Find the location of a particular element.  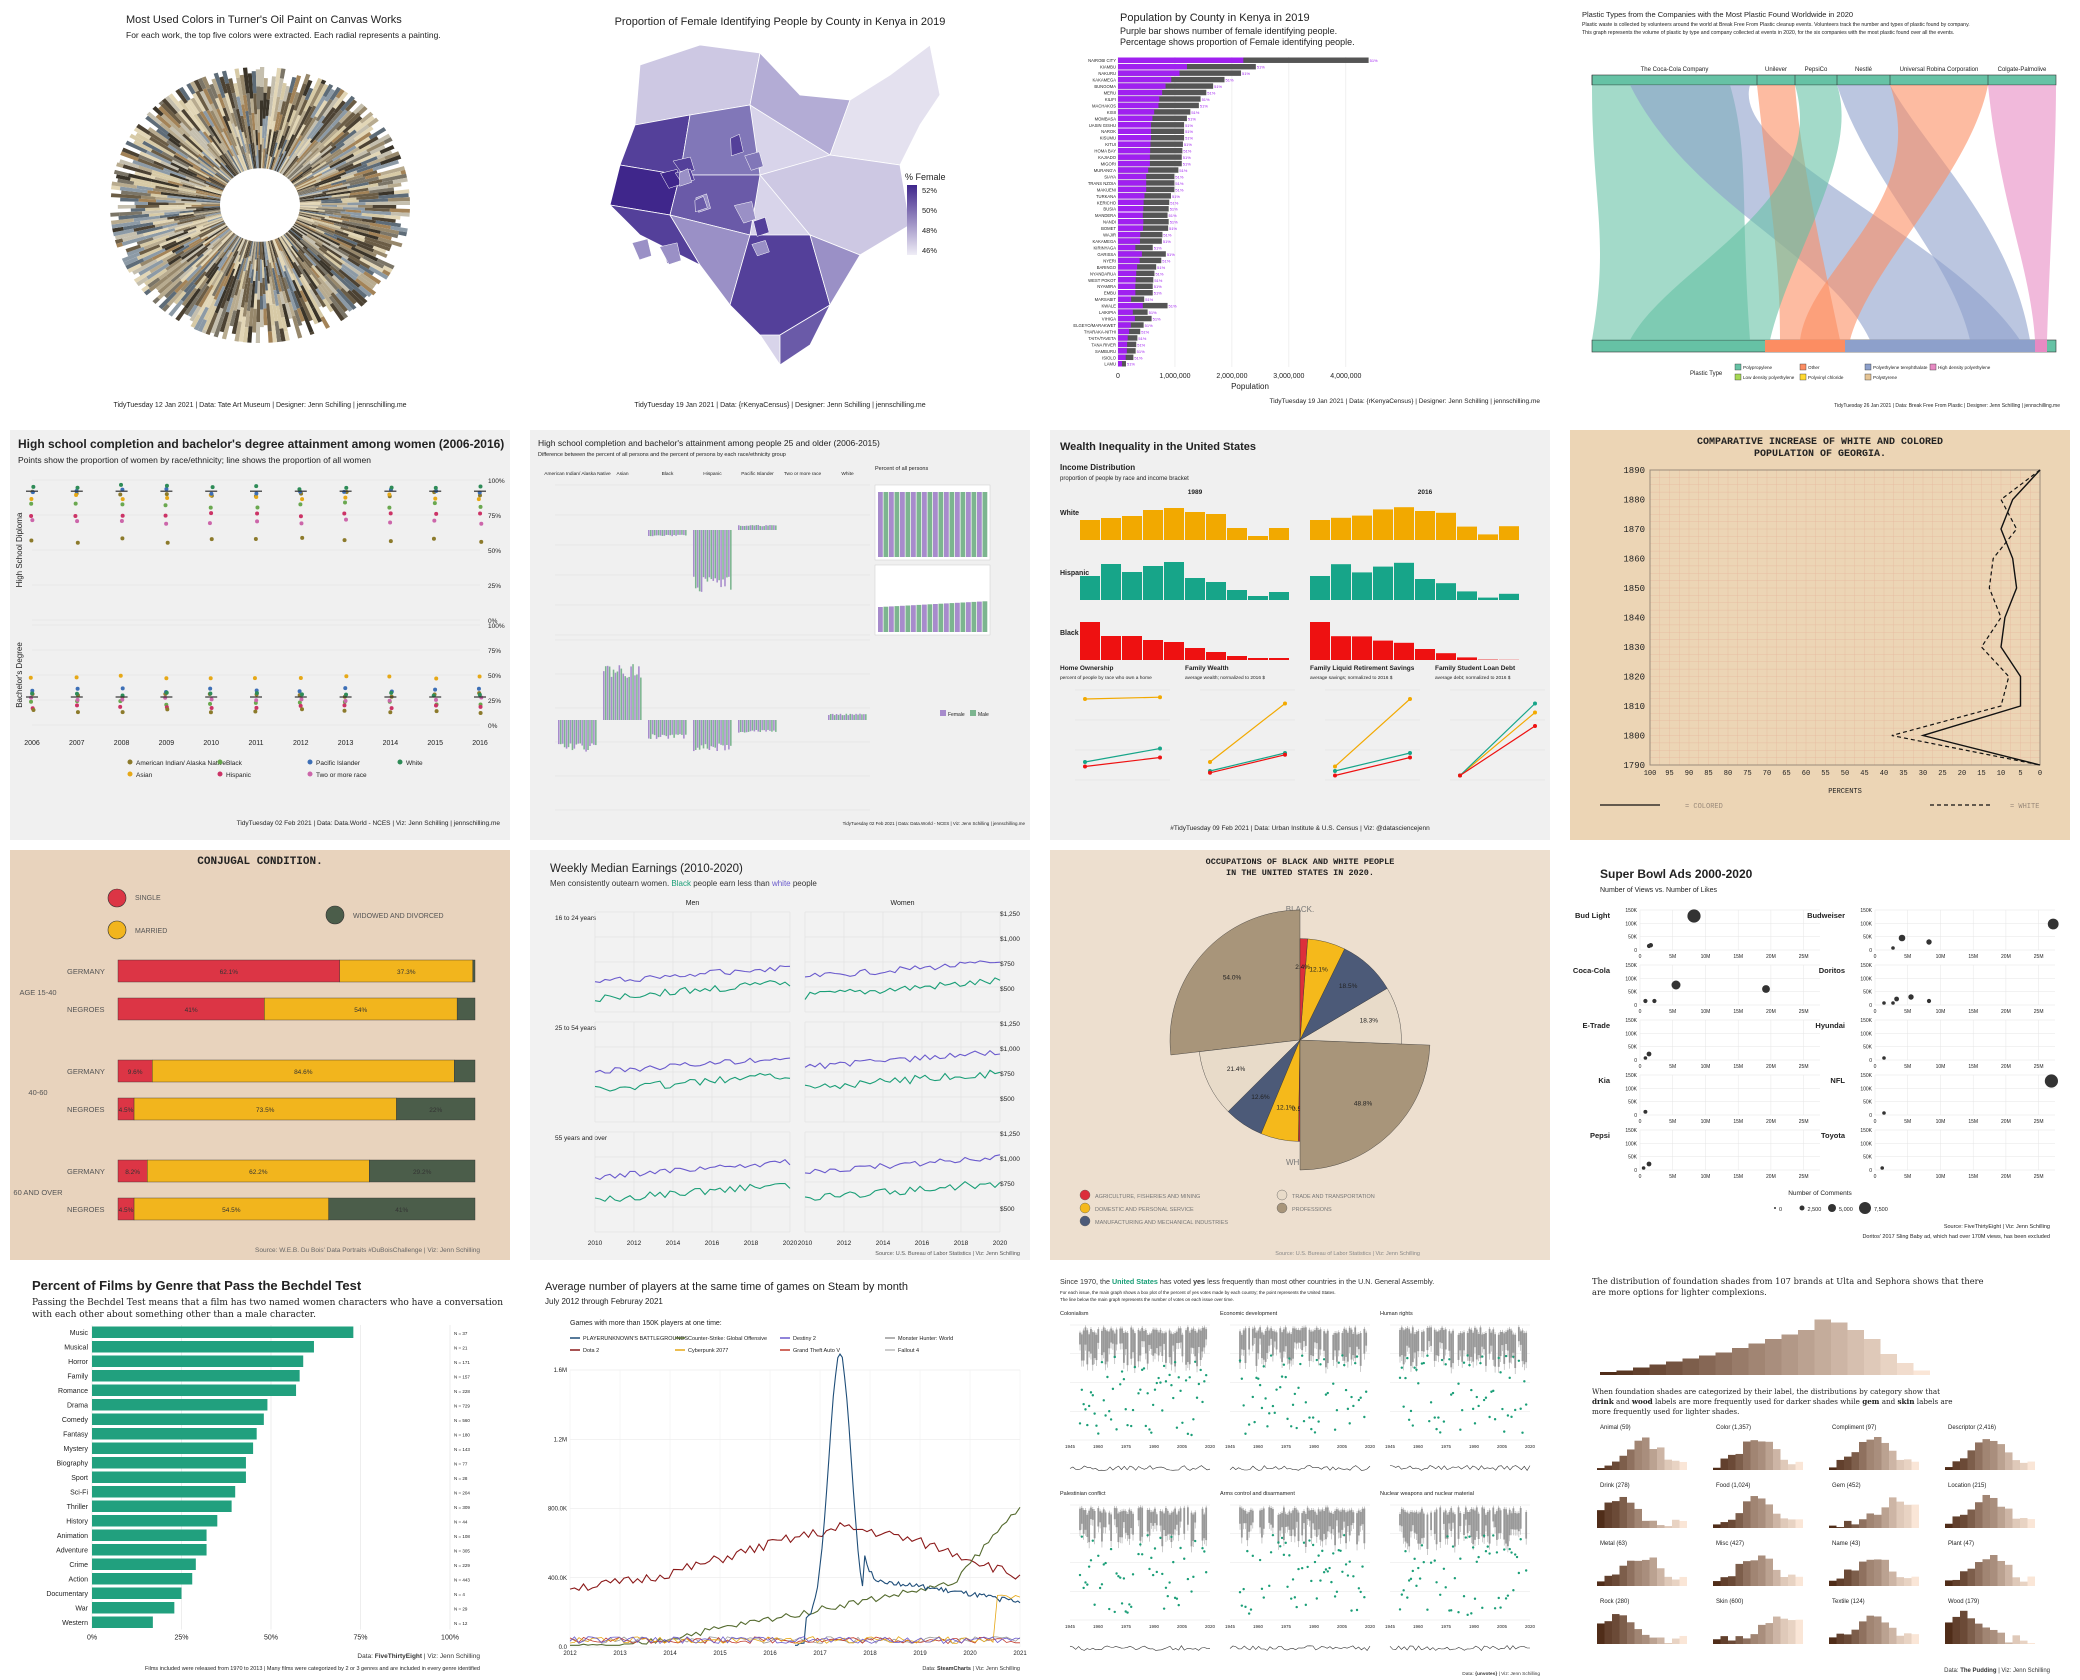

race-label: White is located at coordinates (1069, 513).